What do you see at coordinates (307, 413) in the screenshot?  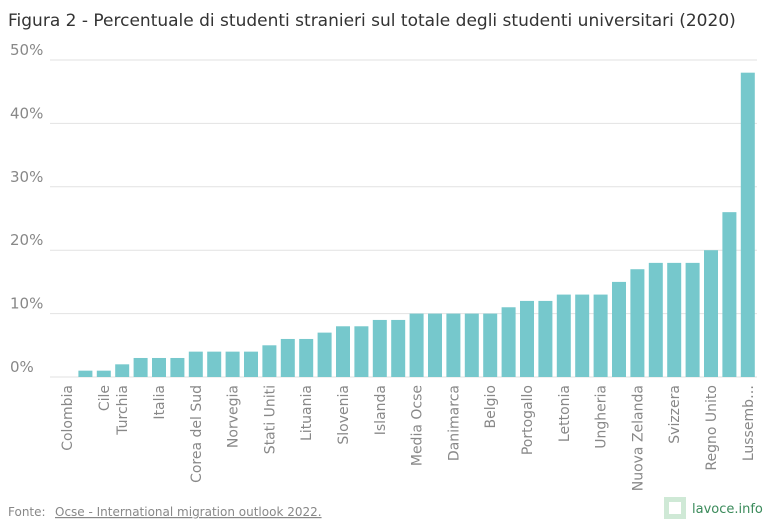 I see `x-tick-label: Lituania` at bounding box center [307, 413].